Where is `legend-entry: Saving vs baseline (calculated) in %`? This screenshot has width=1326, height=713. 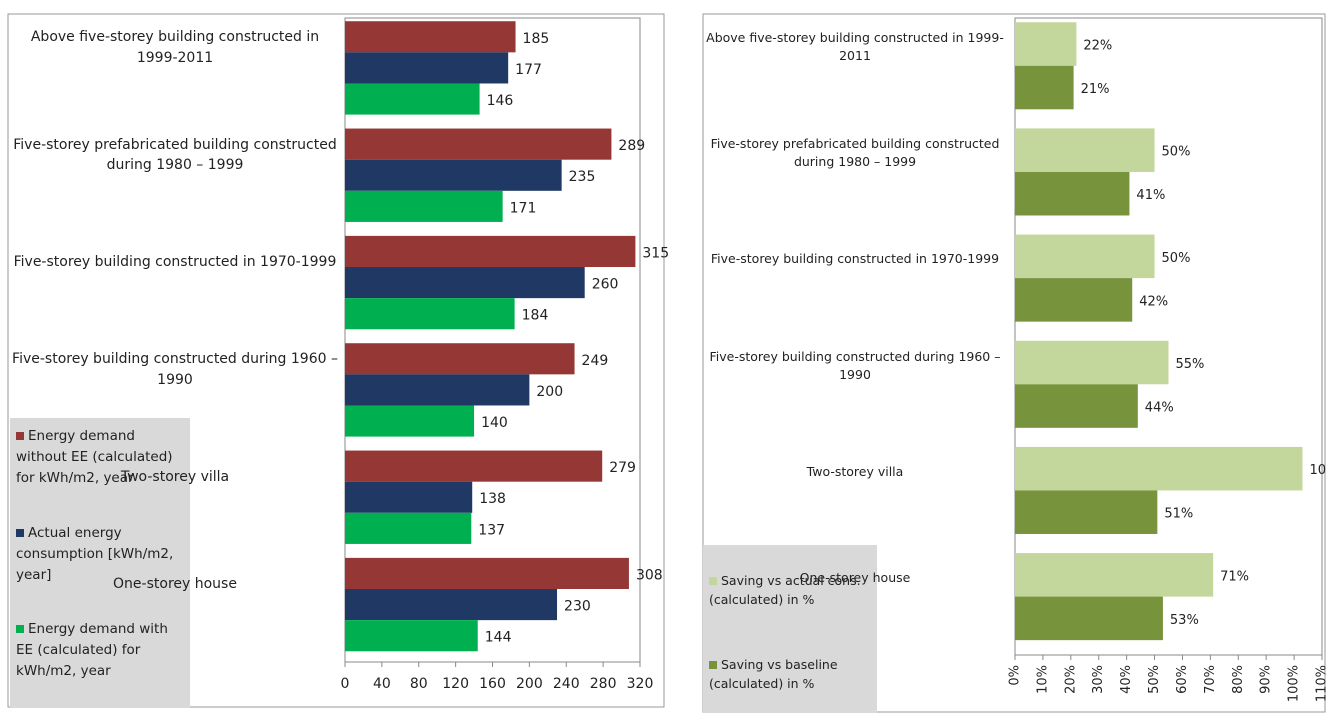
legend-entry: Saving vs baseline (calculated) in % is located at coordinates (790, 674).